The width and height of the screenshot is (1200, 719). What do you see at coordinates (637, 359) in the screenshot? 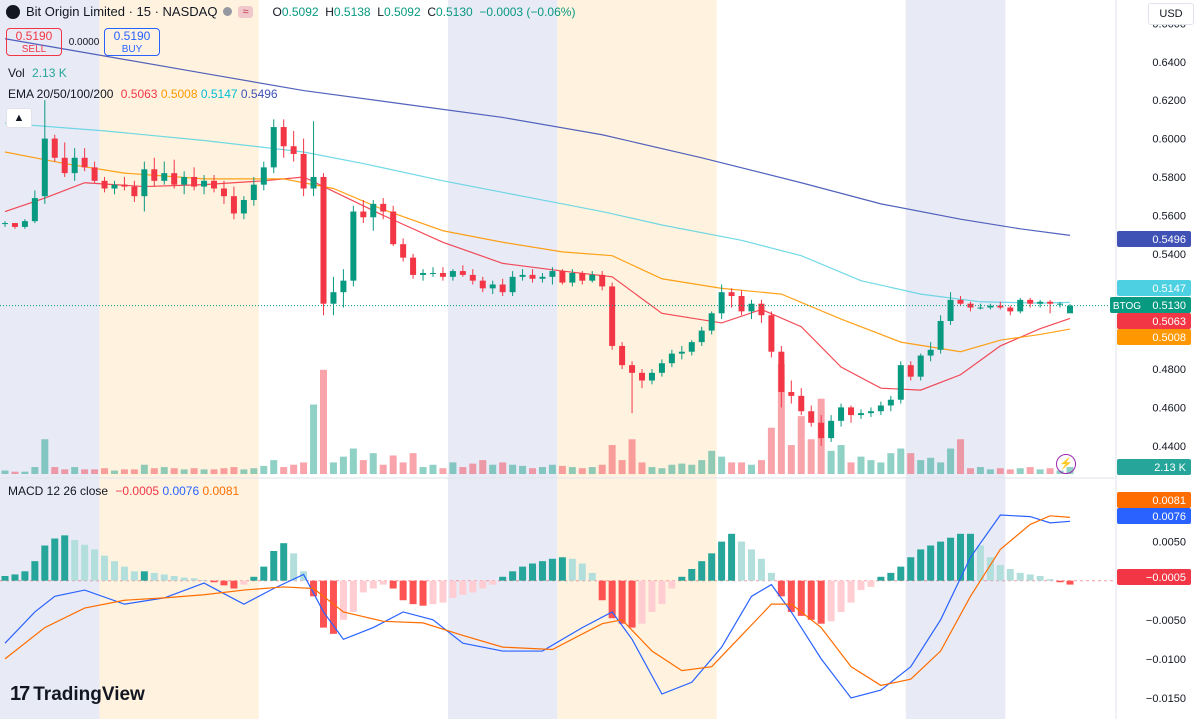
I see `session-band` at bounding box center [637, 359].